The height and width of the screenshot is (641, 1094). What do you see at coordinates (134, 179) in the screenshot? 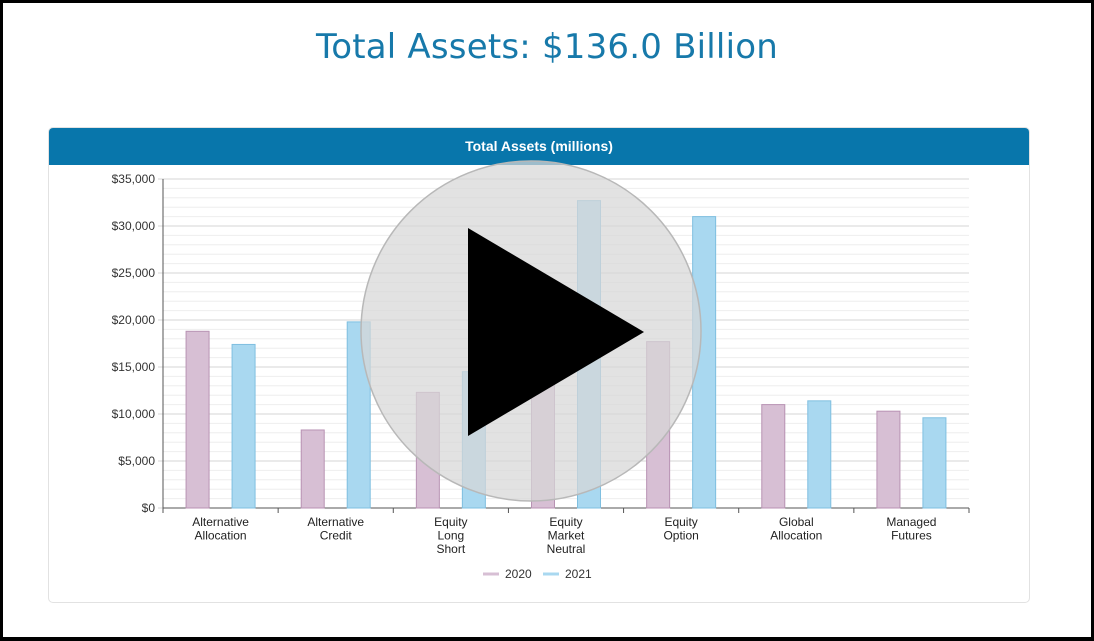
I see `y-tick-label: $35,000` at bounding box center [134, 179].